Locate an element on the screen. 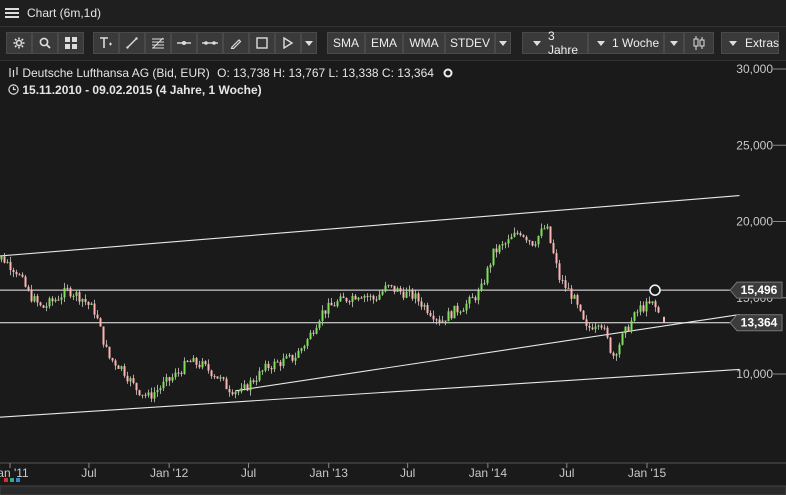  search-button is located at coordinates (45, 43).